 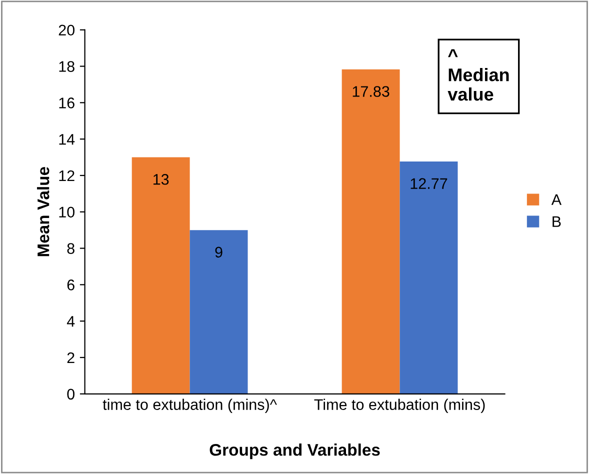 I want to click on data-label: 12.77, so click(x=429, y=183).